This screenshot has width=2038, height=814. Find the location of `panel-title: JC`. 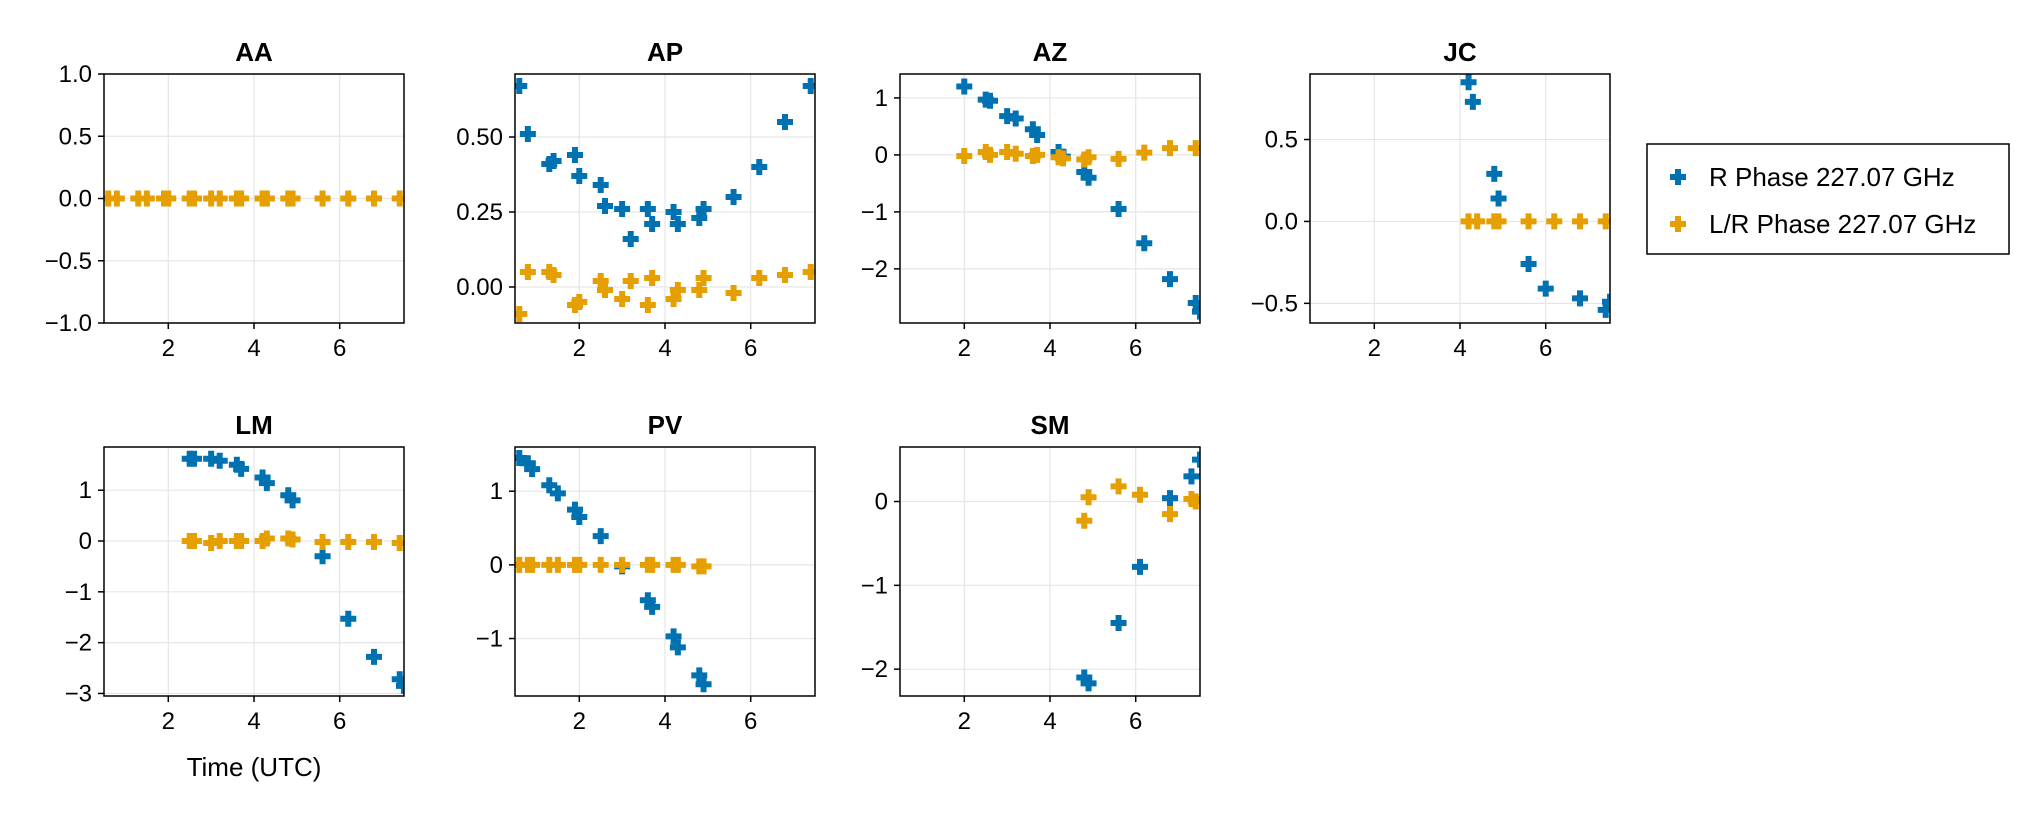

panel-title: JC is located at coordinates (1459, 52).